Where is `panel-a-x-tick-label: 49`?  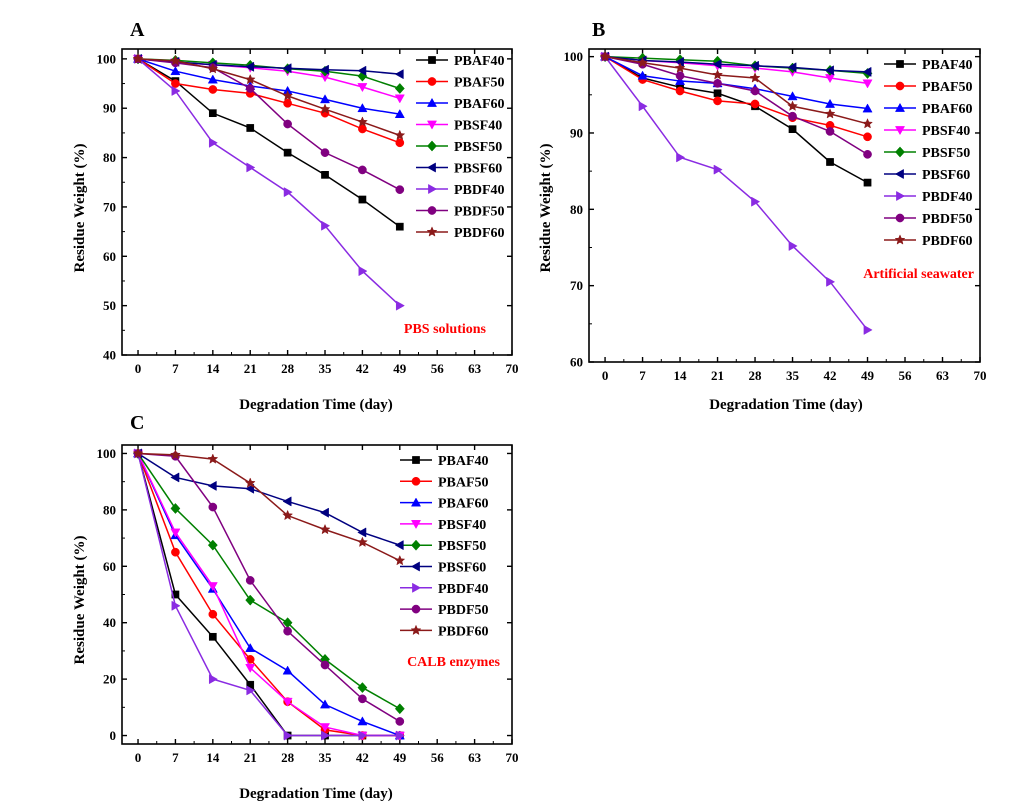 panel-a-x-tick-label: 49 is located at coordinates (400, 368).